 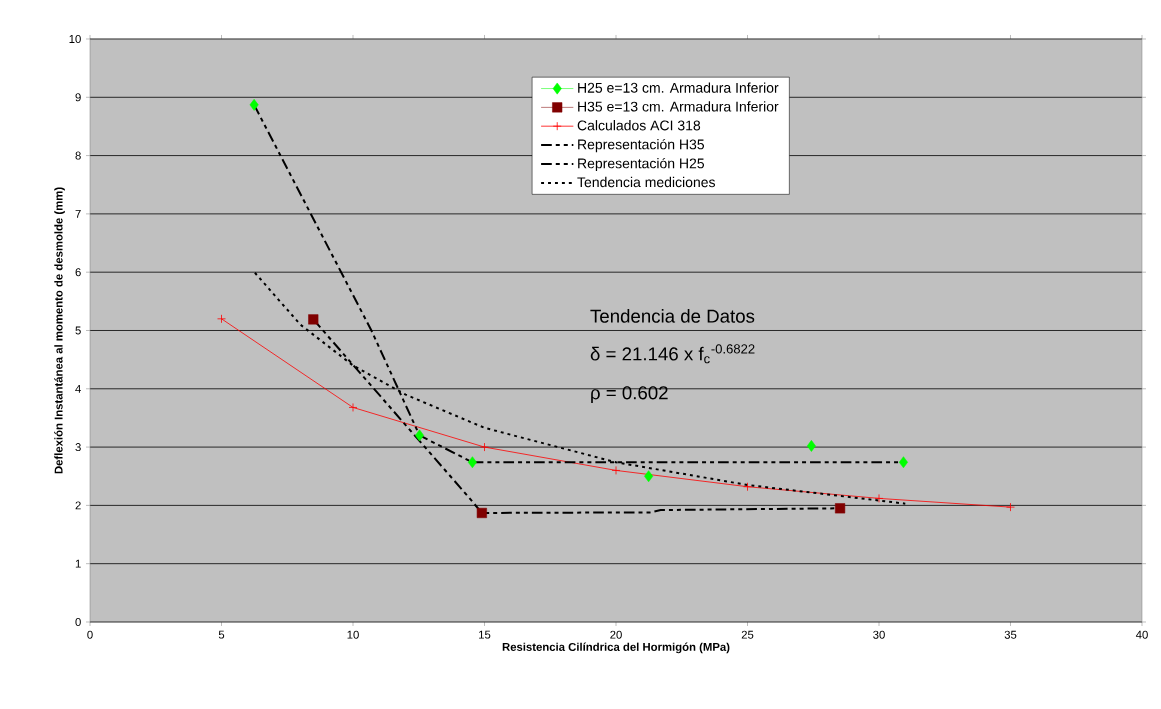 I want to click on legend-label: H35 e=13 cm. Armadura Inferior, so click(x=678, y=106).